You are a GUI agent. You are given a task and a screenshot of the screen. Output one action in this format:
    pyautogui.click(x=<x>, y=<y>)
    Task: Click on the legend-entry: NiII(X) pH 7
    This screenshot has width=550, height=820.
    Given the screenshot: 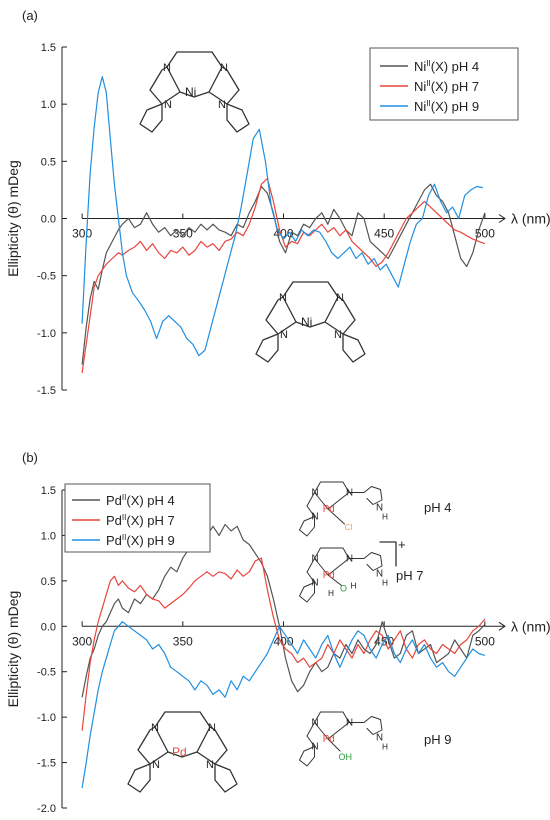 What is the action you would take?
    pyautogui.click(x=446, y=86)
    